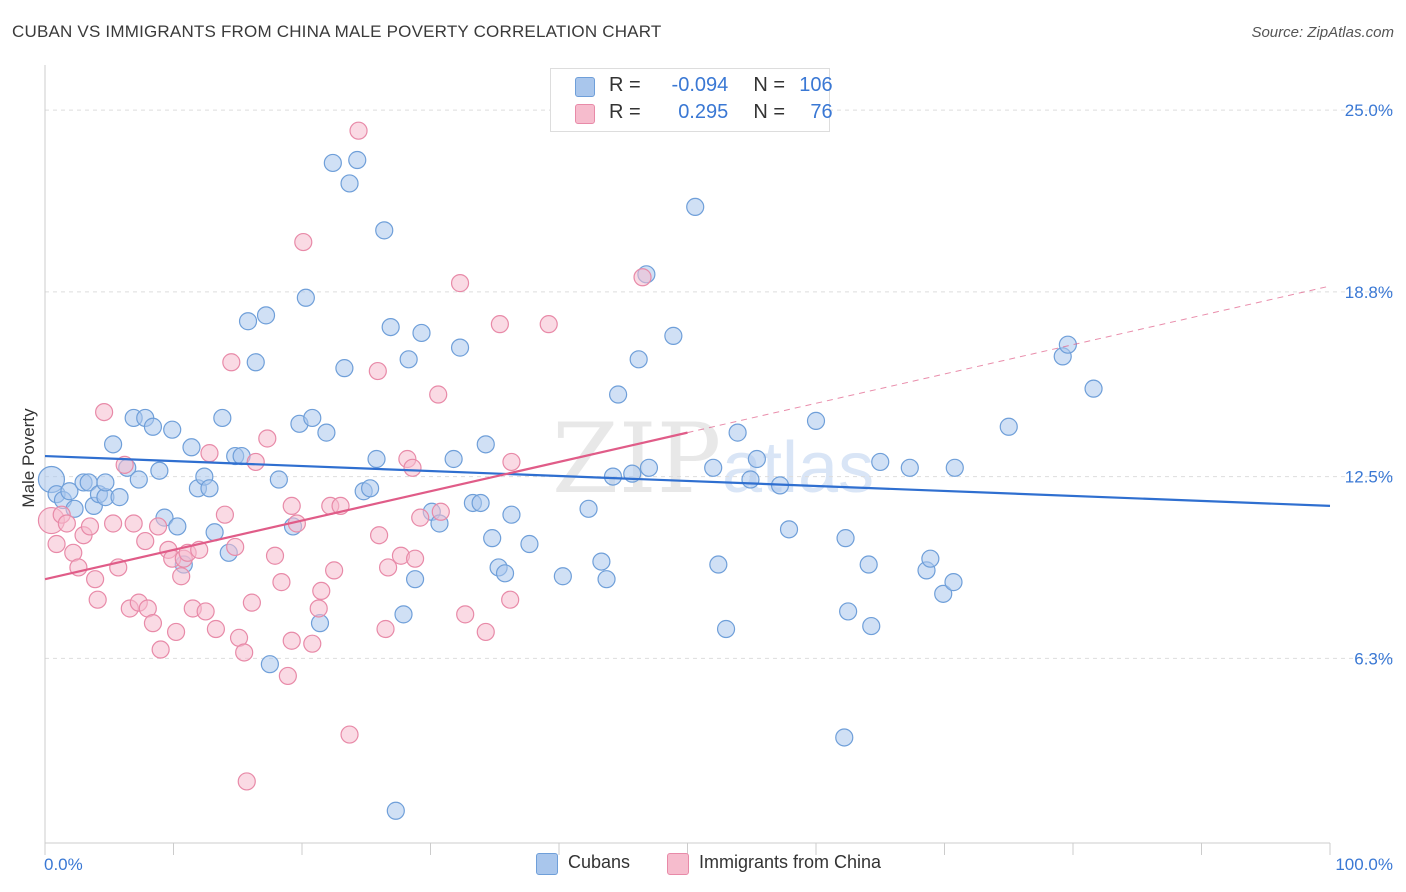 This screenshot has width=1406, height=892. Describe the element at coordinates (366, 506) in the screenshot. I see `china-trend-line` at that location.